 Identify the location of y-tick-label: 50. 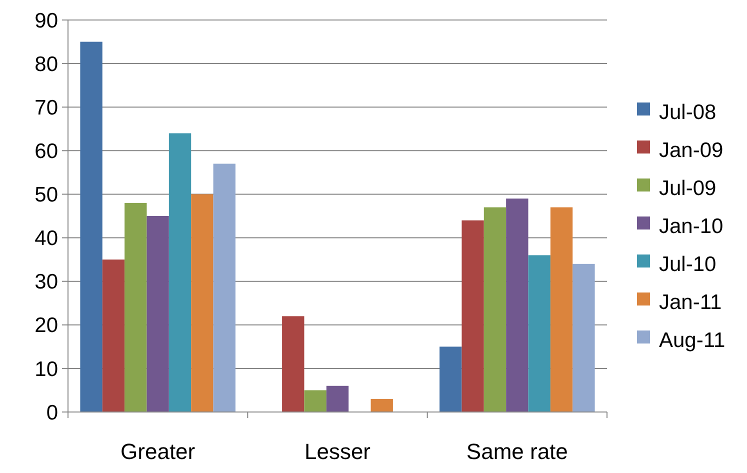
(46, 195).